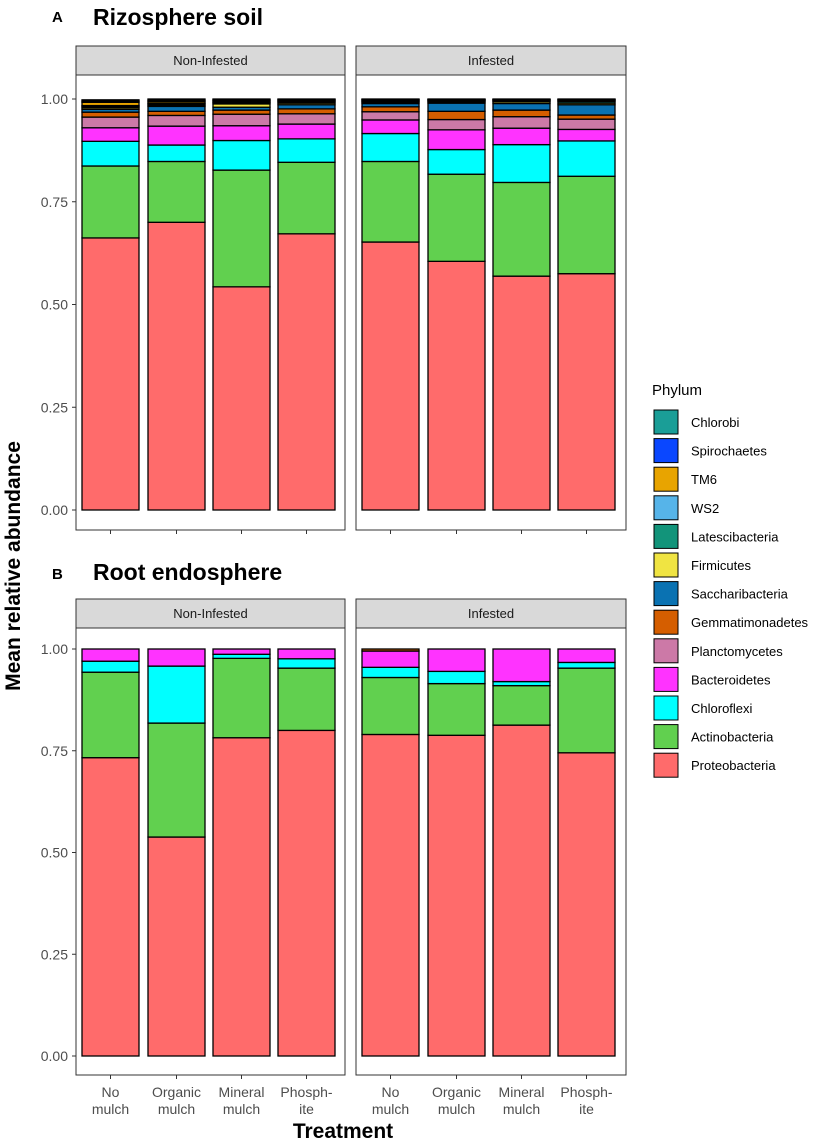 This screenshot has height=1144, width=829. I want to click on legend-label-planctomycetes: Planctomycetes, so click(737, 651).